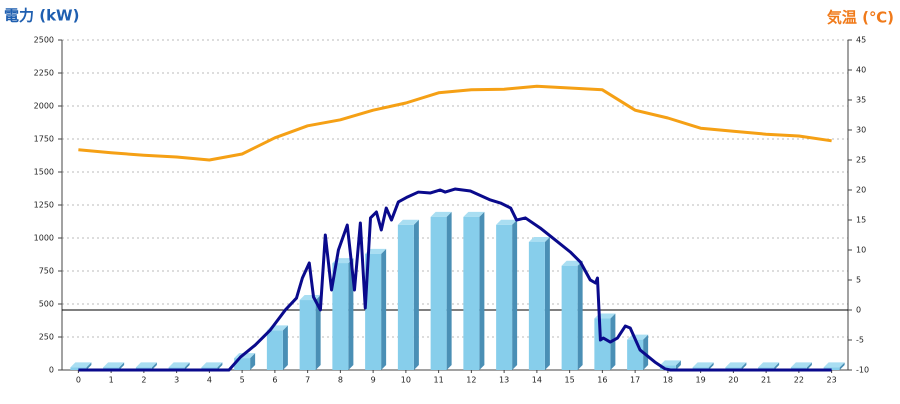  What do you see at coordinates (44, 238) in the screenshot?
I see `y-tick-label: 1000` at bounding box center [44, 238].